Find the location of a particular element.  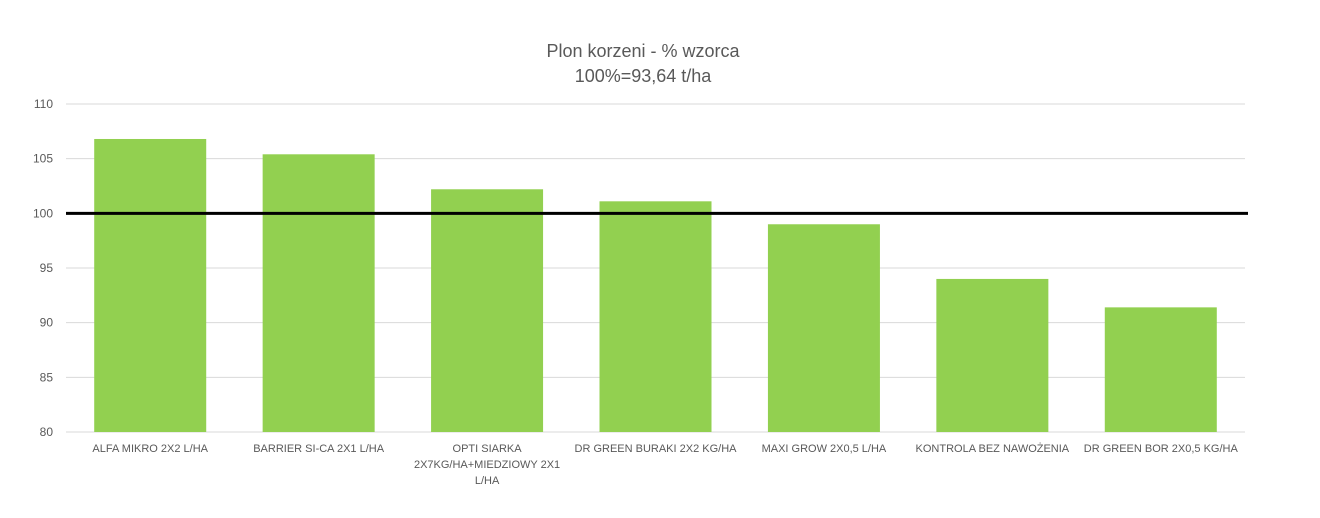

x-category-label: MAXI GROW 2X0,5 L/HA is located at coordinates (824, 449).